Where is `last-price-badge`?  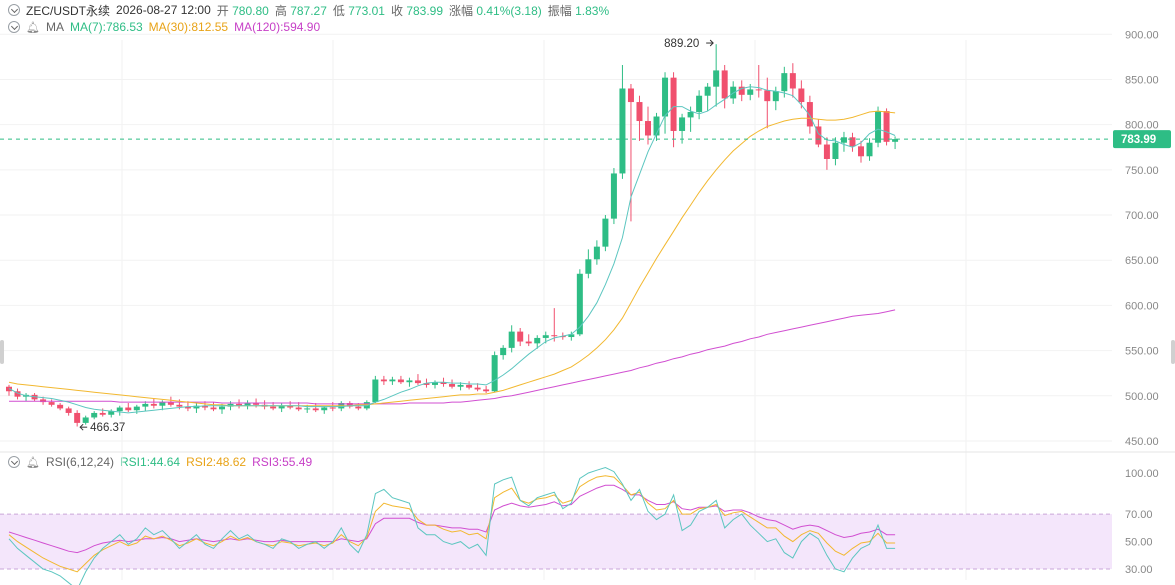 last-price-badge is located at coordinates (1142, 139).